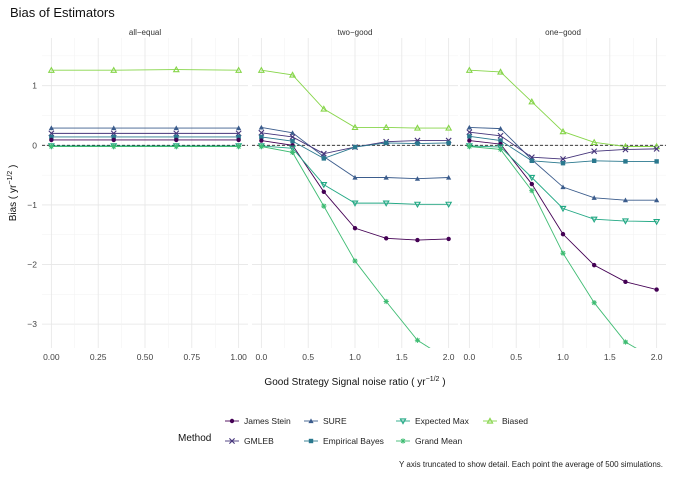 The image size is (673, 477). What do you see at coordinates (32, 324) in the screenshot?
I see `y-tick-label: −3` at bounding box center [32, 324].